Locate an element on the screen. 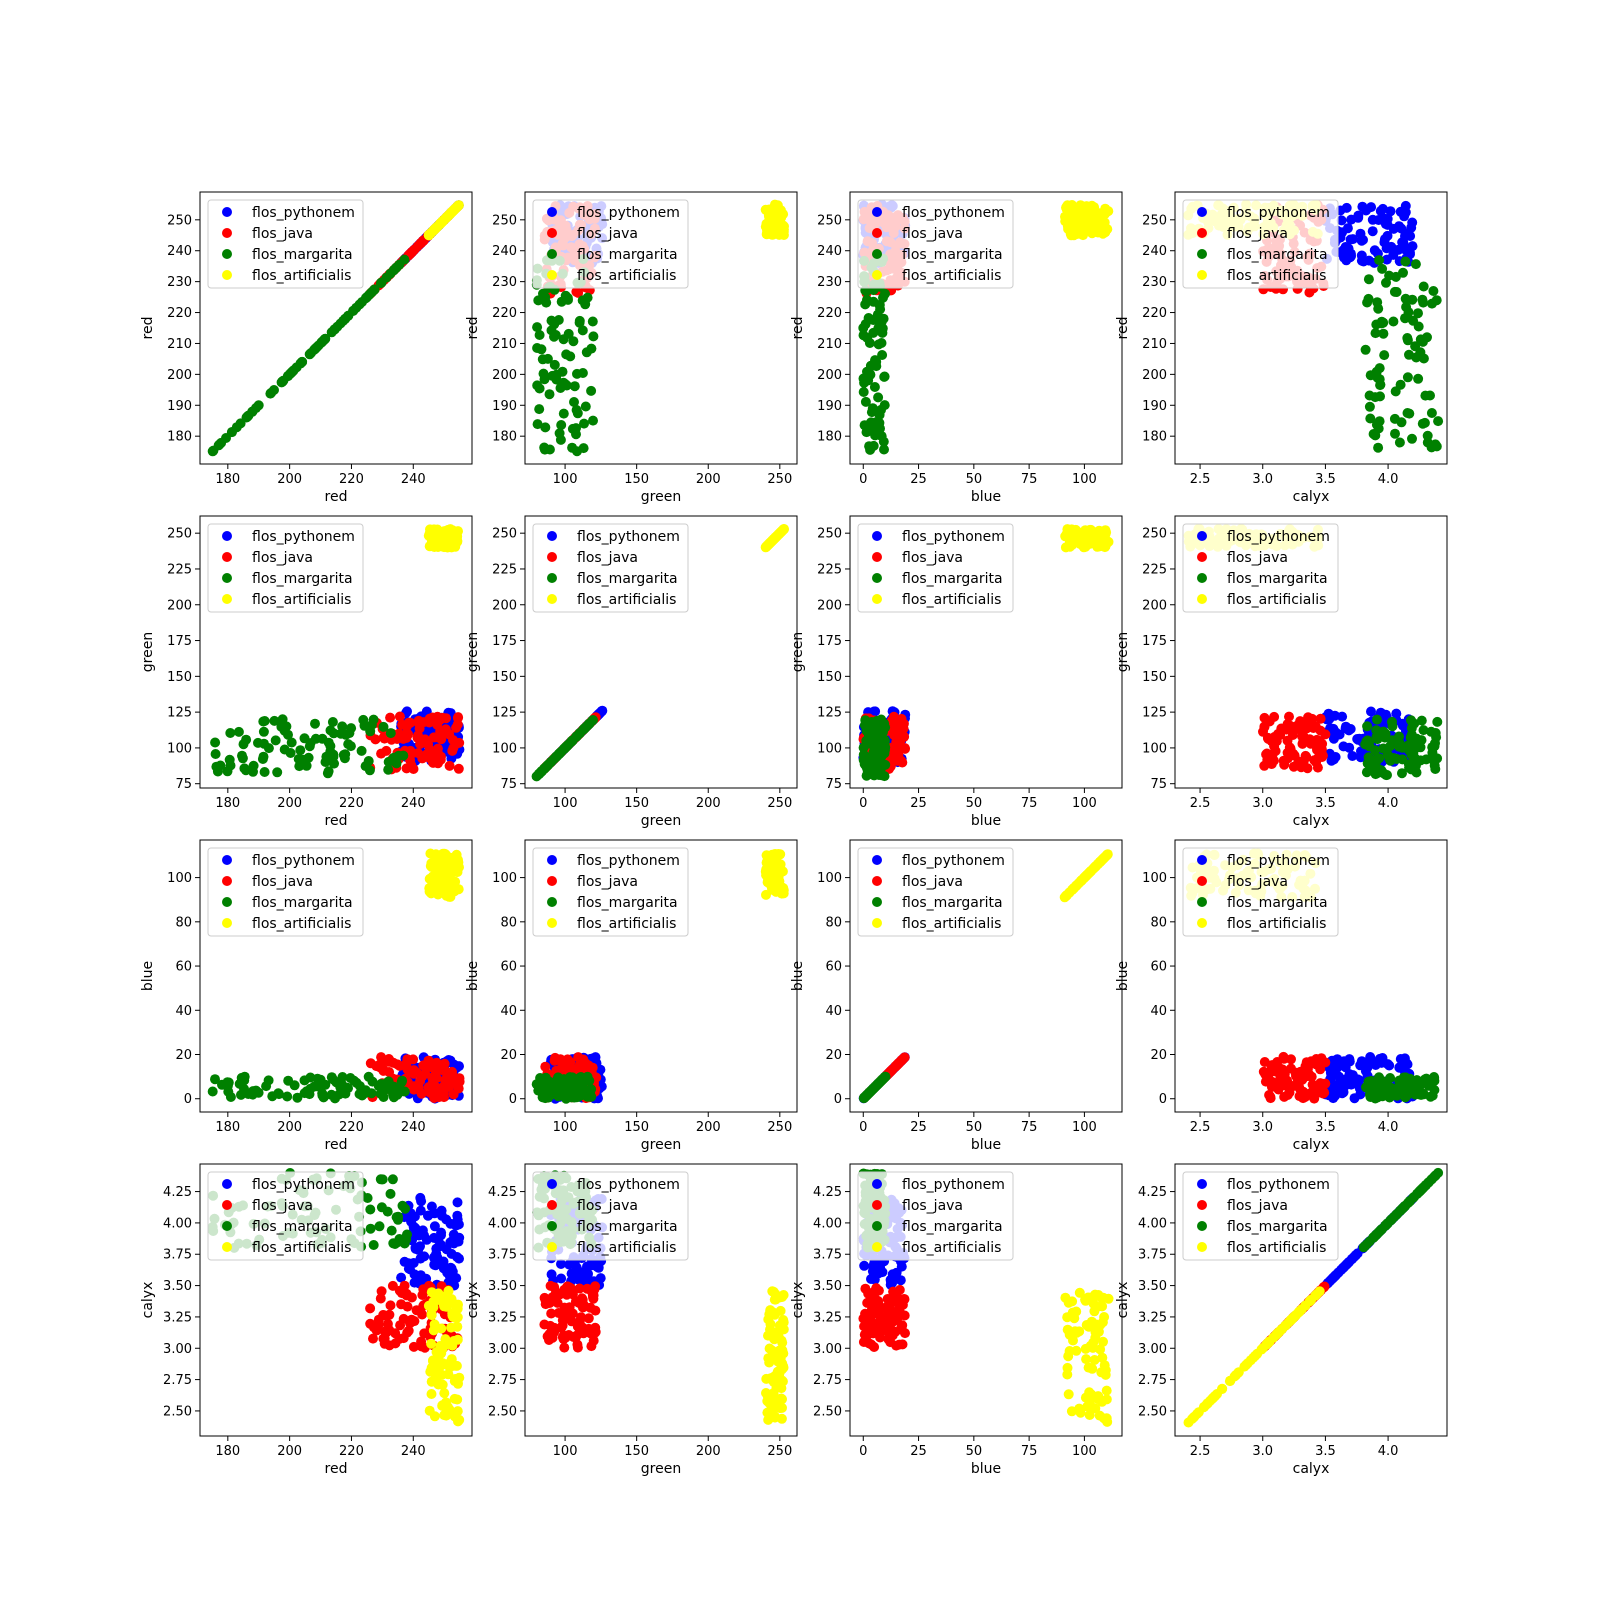 Image resolution: width=1600 pixels, height=1600 pixels. x-tick-label: 220 is located at coordinates (351, 1127).